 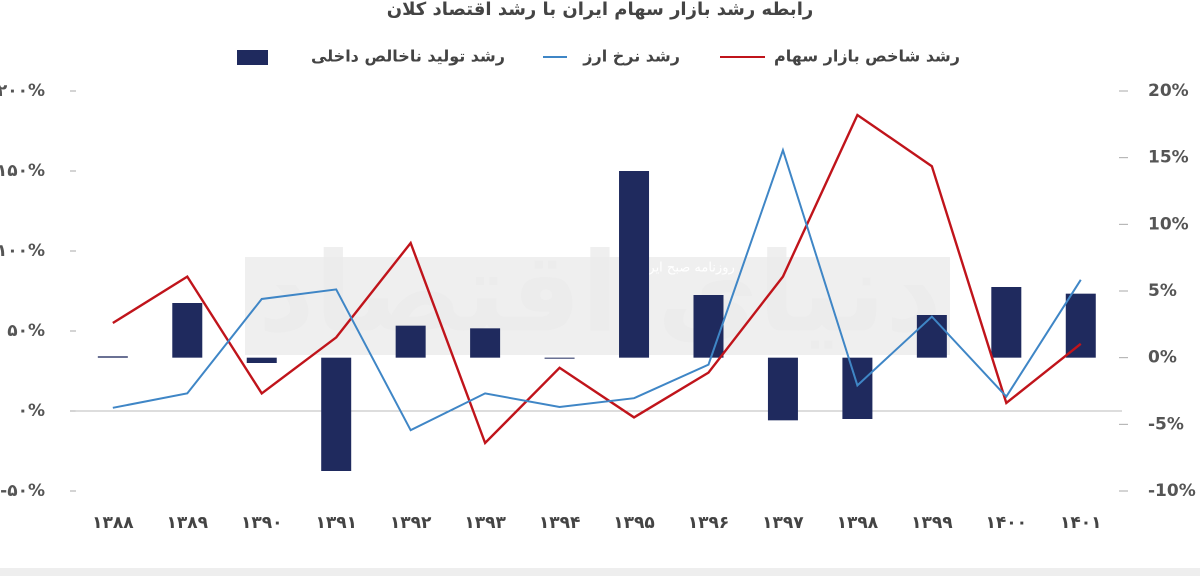 I want to click on legend-label: رشد نرخ ارز, so click(x=631, y=56).